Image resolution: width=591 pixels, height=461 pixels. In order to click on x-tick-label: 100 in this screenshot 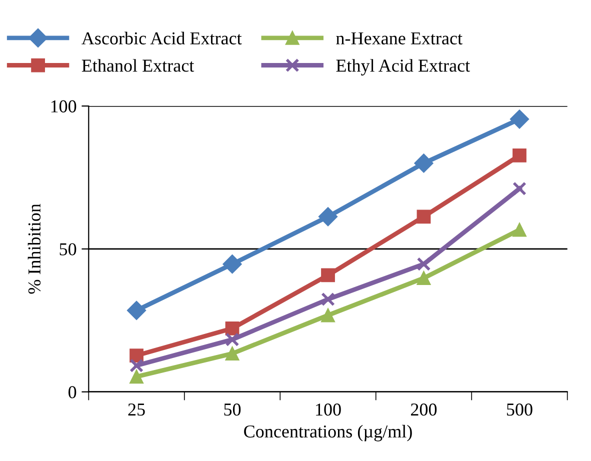, I will do `click(328, 409)`.